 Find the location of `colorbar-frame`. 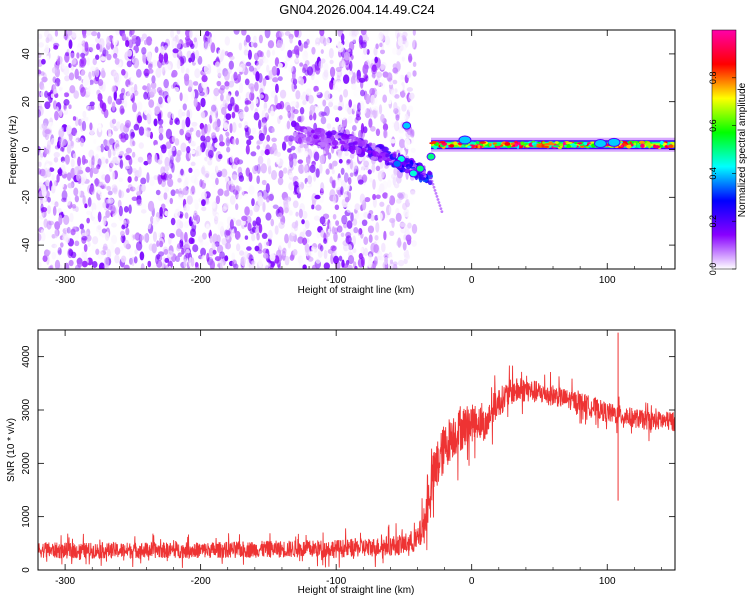

colorbar-frame is located at coordinates (724, 149).